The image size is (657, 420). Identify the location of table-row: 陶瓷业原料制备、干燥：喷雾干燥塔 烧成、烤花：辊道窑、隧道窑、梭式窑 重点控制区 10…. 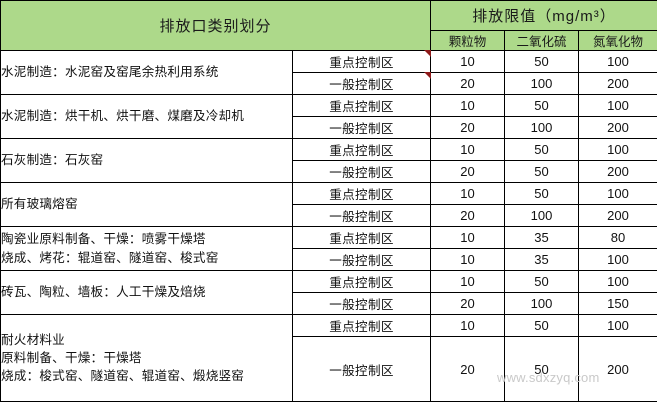
(328, 248).